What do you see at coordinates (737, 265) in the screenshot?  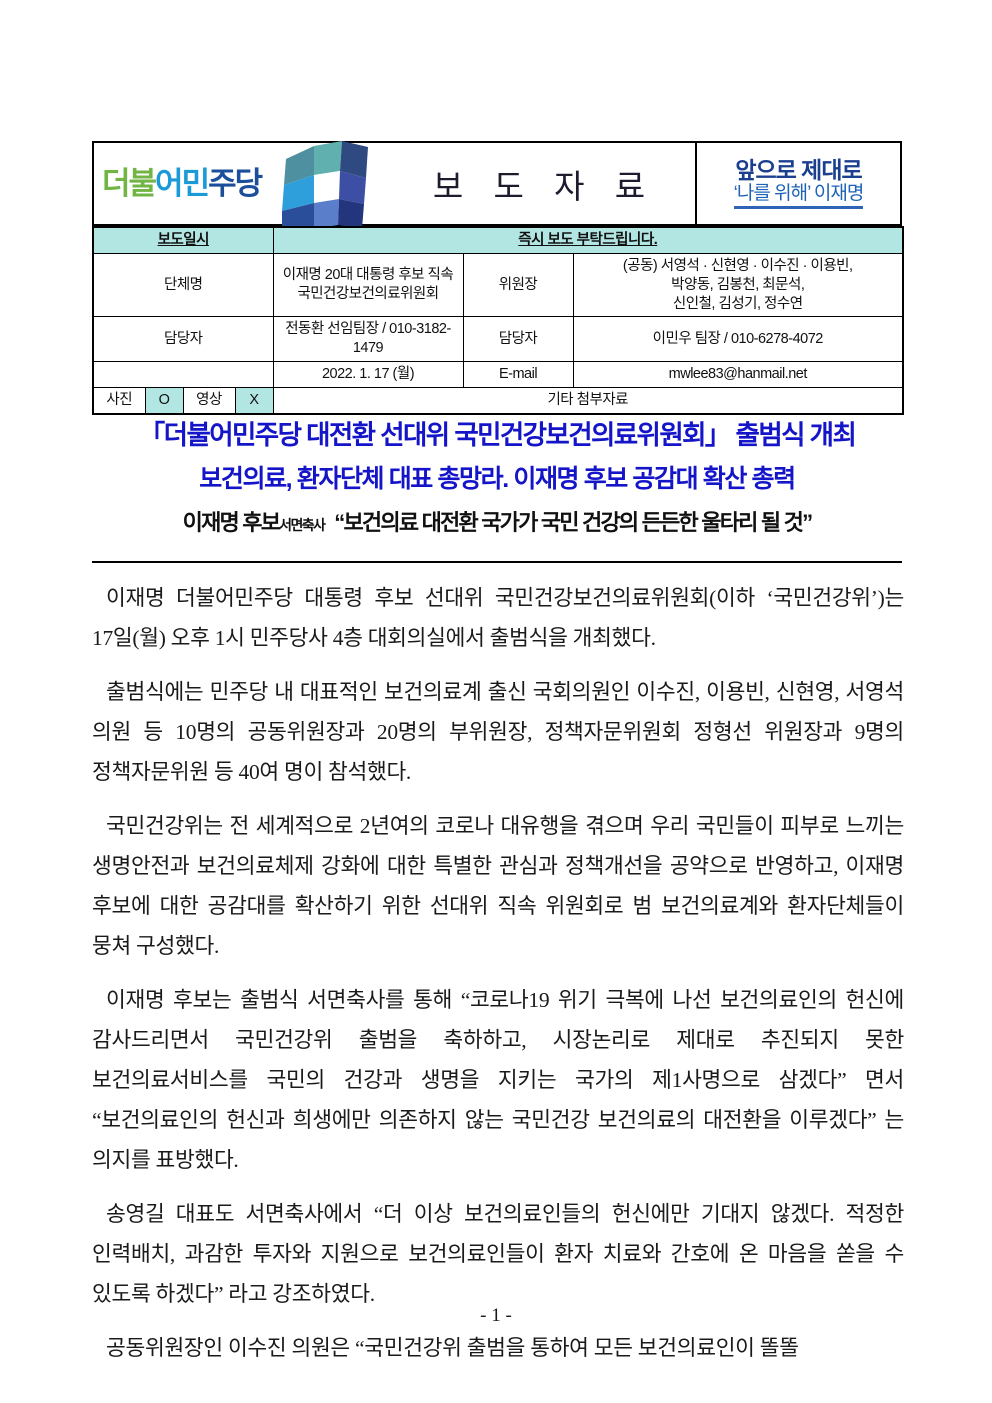 I see `chairperson-line1: (공동) 서영석 · 신현영 · 이수진 · 이용빈,` at bounding box center [737, 265].